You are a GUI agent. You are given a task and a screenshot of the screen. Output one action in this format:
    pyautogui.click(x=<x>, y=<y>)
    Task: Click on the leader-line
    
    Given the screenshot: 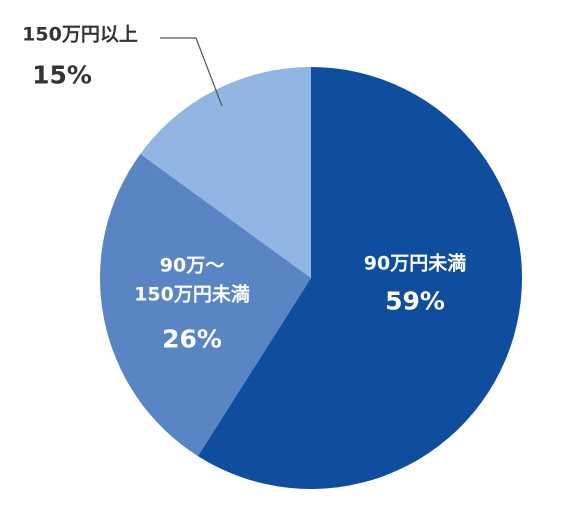 What is the action you would take?
    pyautogui.click(x=191, y=72)
    